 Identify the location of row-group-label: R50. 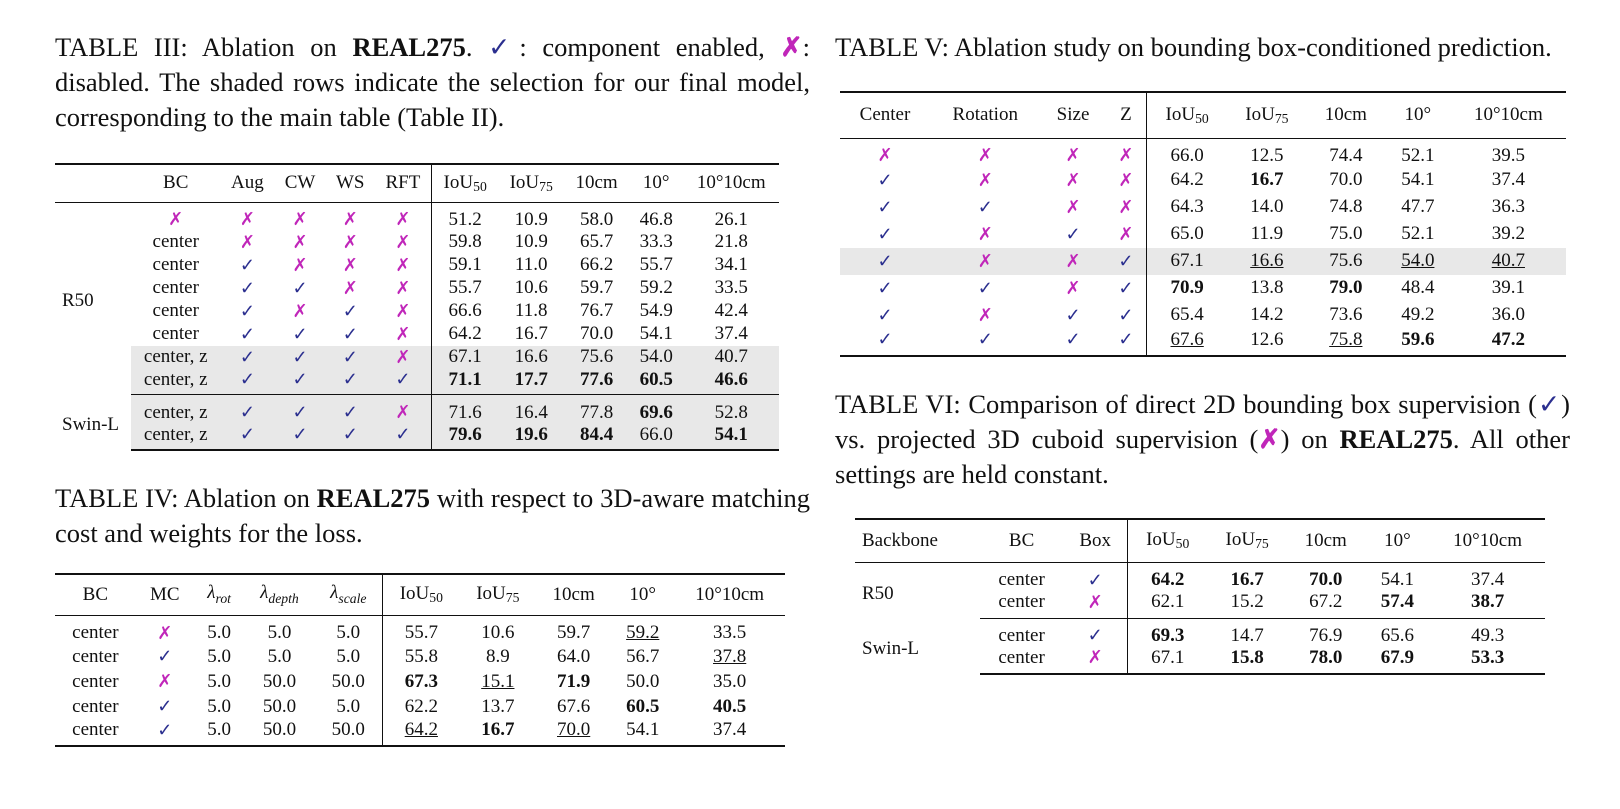
(78, 301).